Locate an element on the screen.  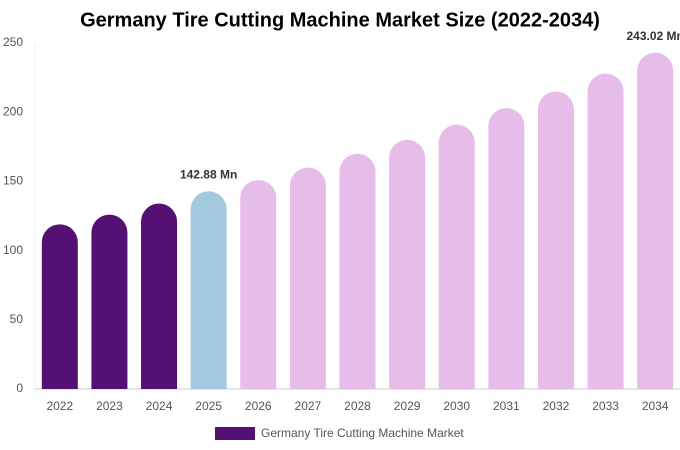
y-tick-label: 50 is located at coordinates (17, 319).